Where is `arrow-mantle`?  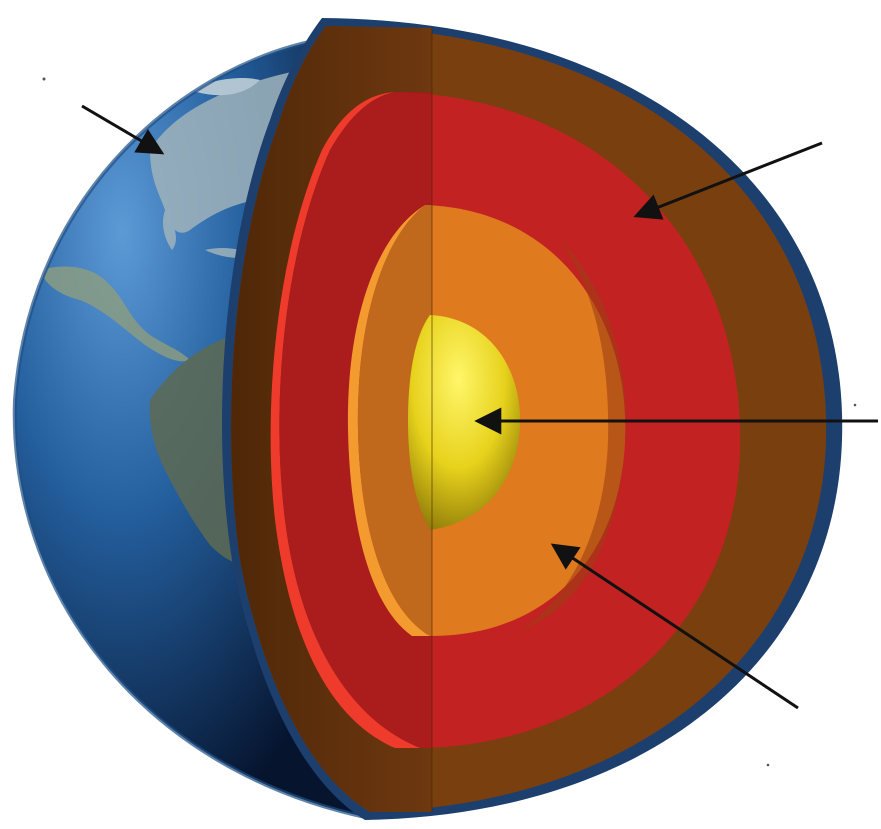 arrow-mantle is located at coordinates (728, 180).